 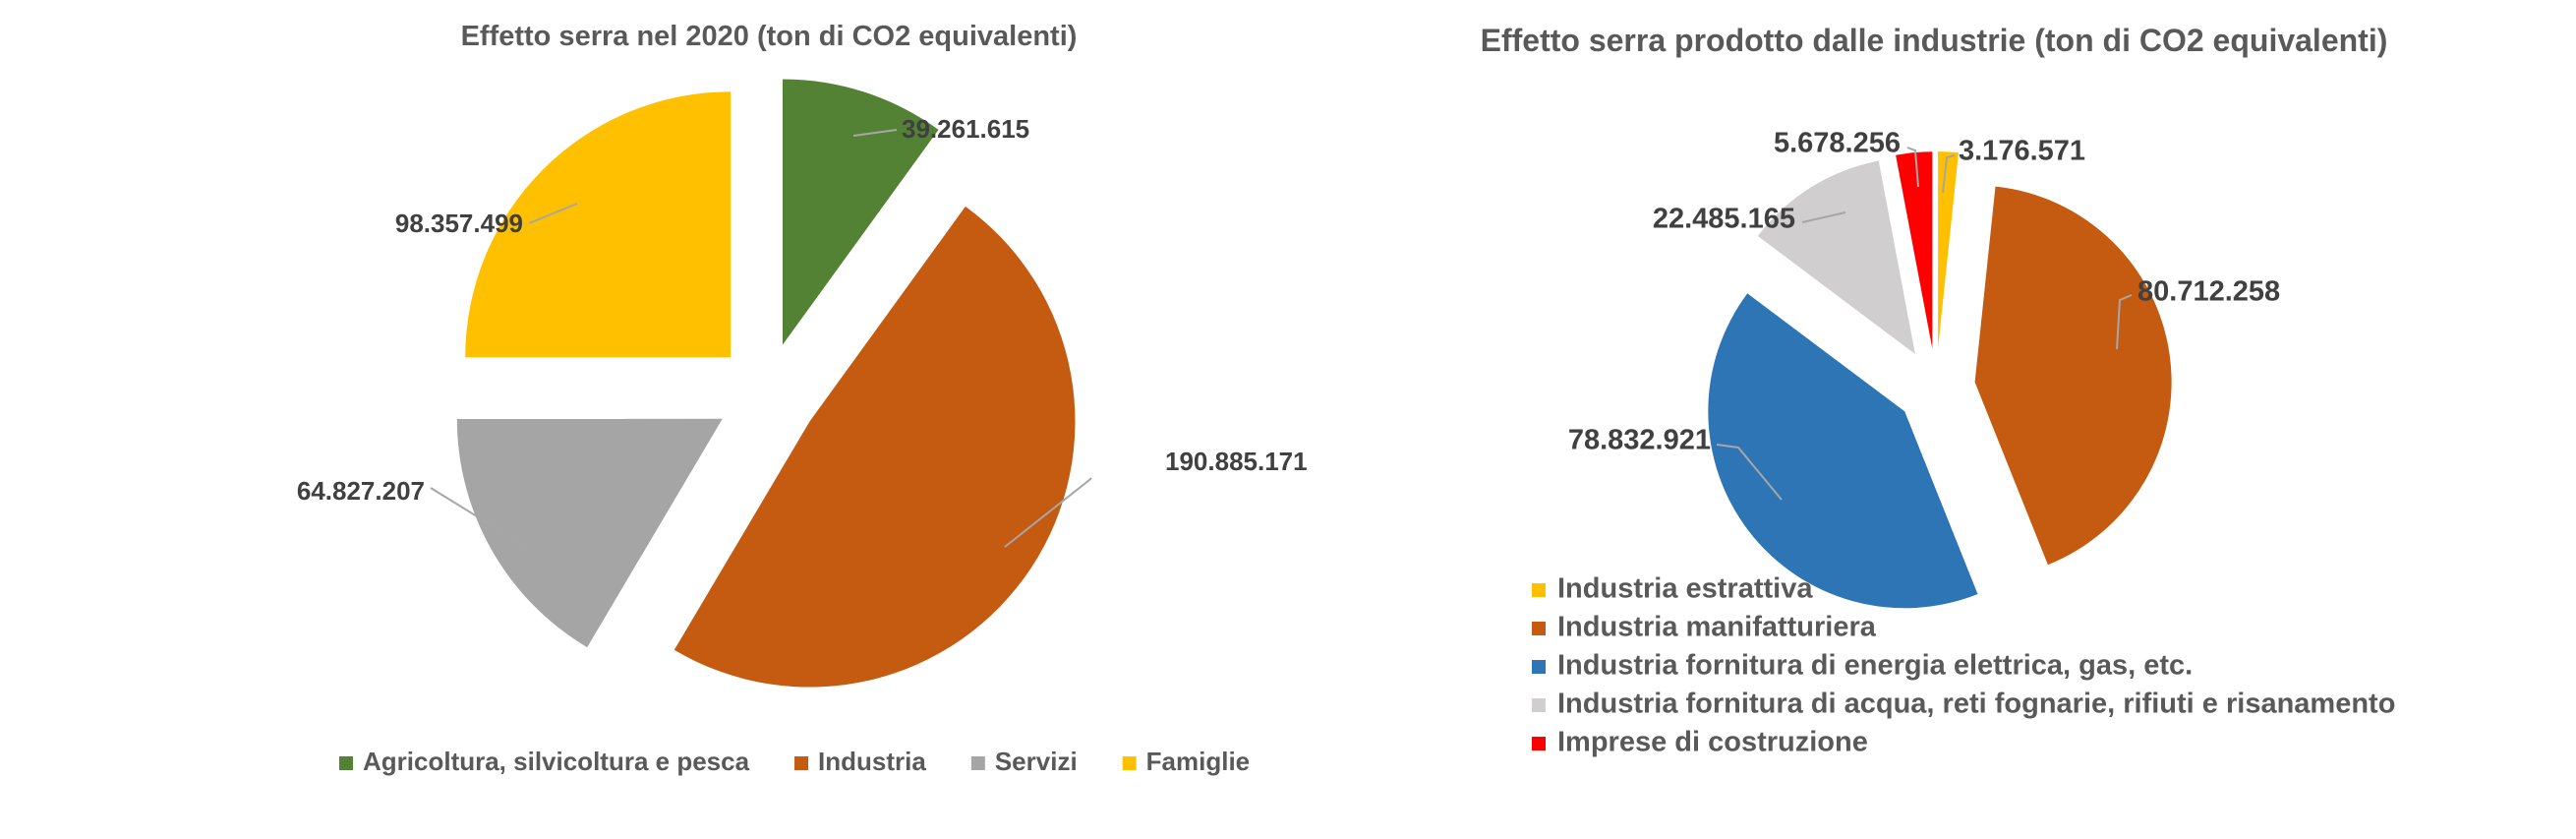 What do you see at coordinates (459, 224) in the screenshot?
I see `data-label-famiglie: 98.357.499` at bounding box center [459, 224].